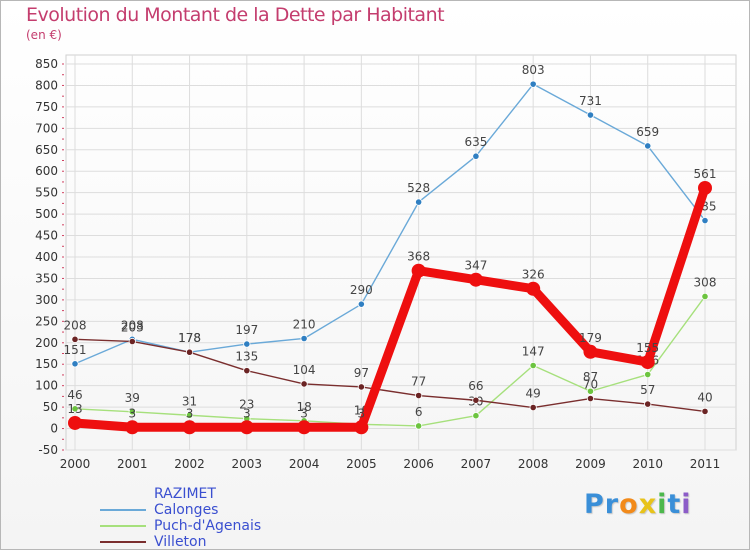 The image size is (750, 550). I want to click on logo-letter: o, so click(629, 504).